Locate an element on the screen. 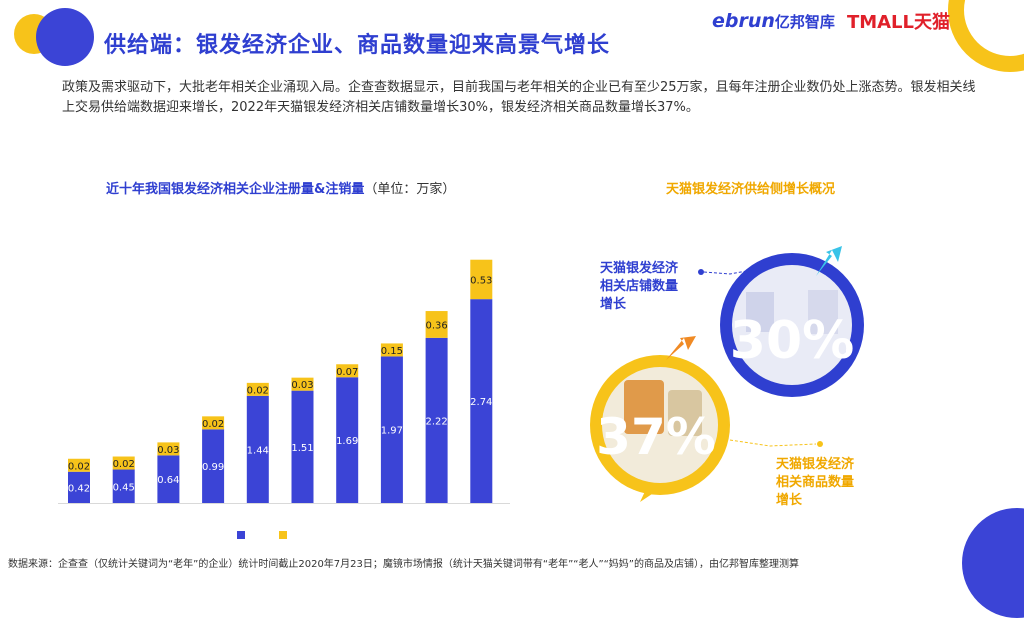 The image size is (1024, 618). data-label-registration: 2.74 is located at coordinates (481, 402).